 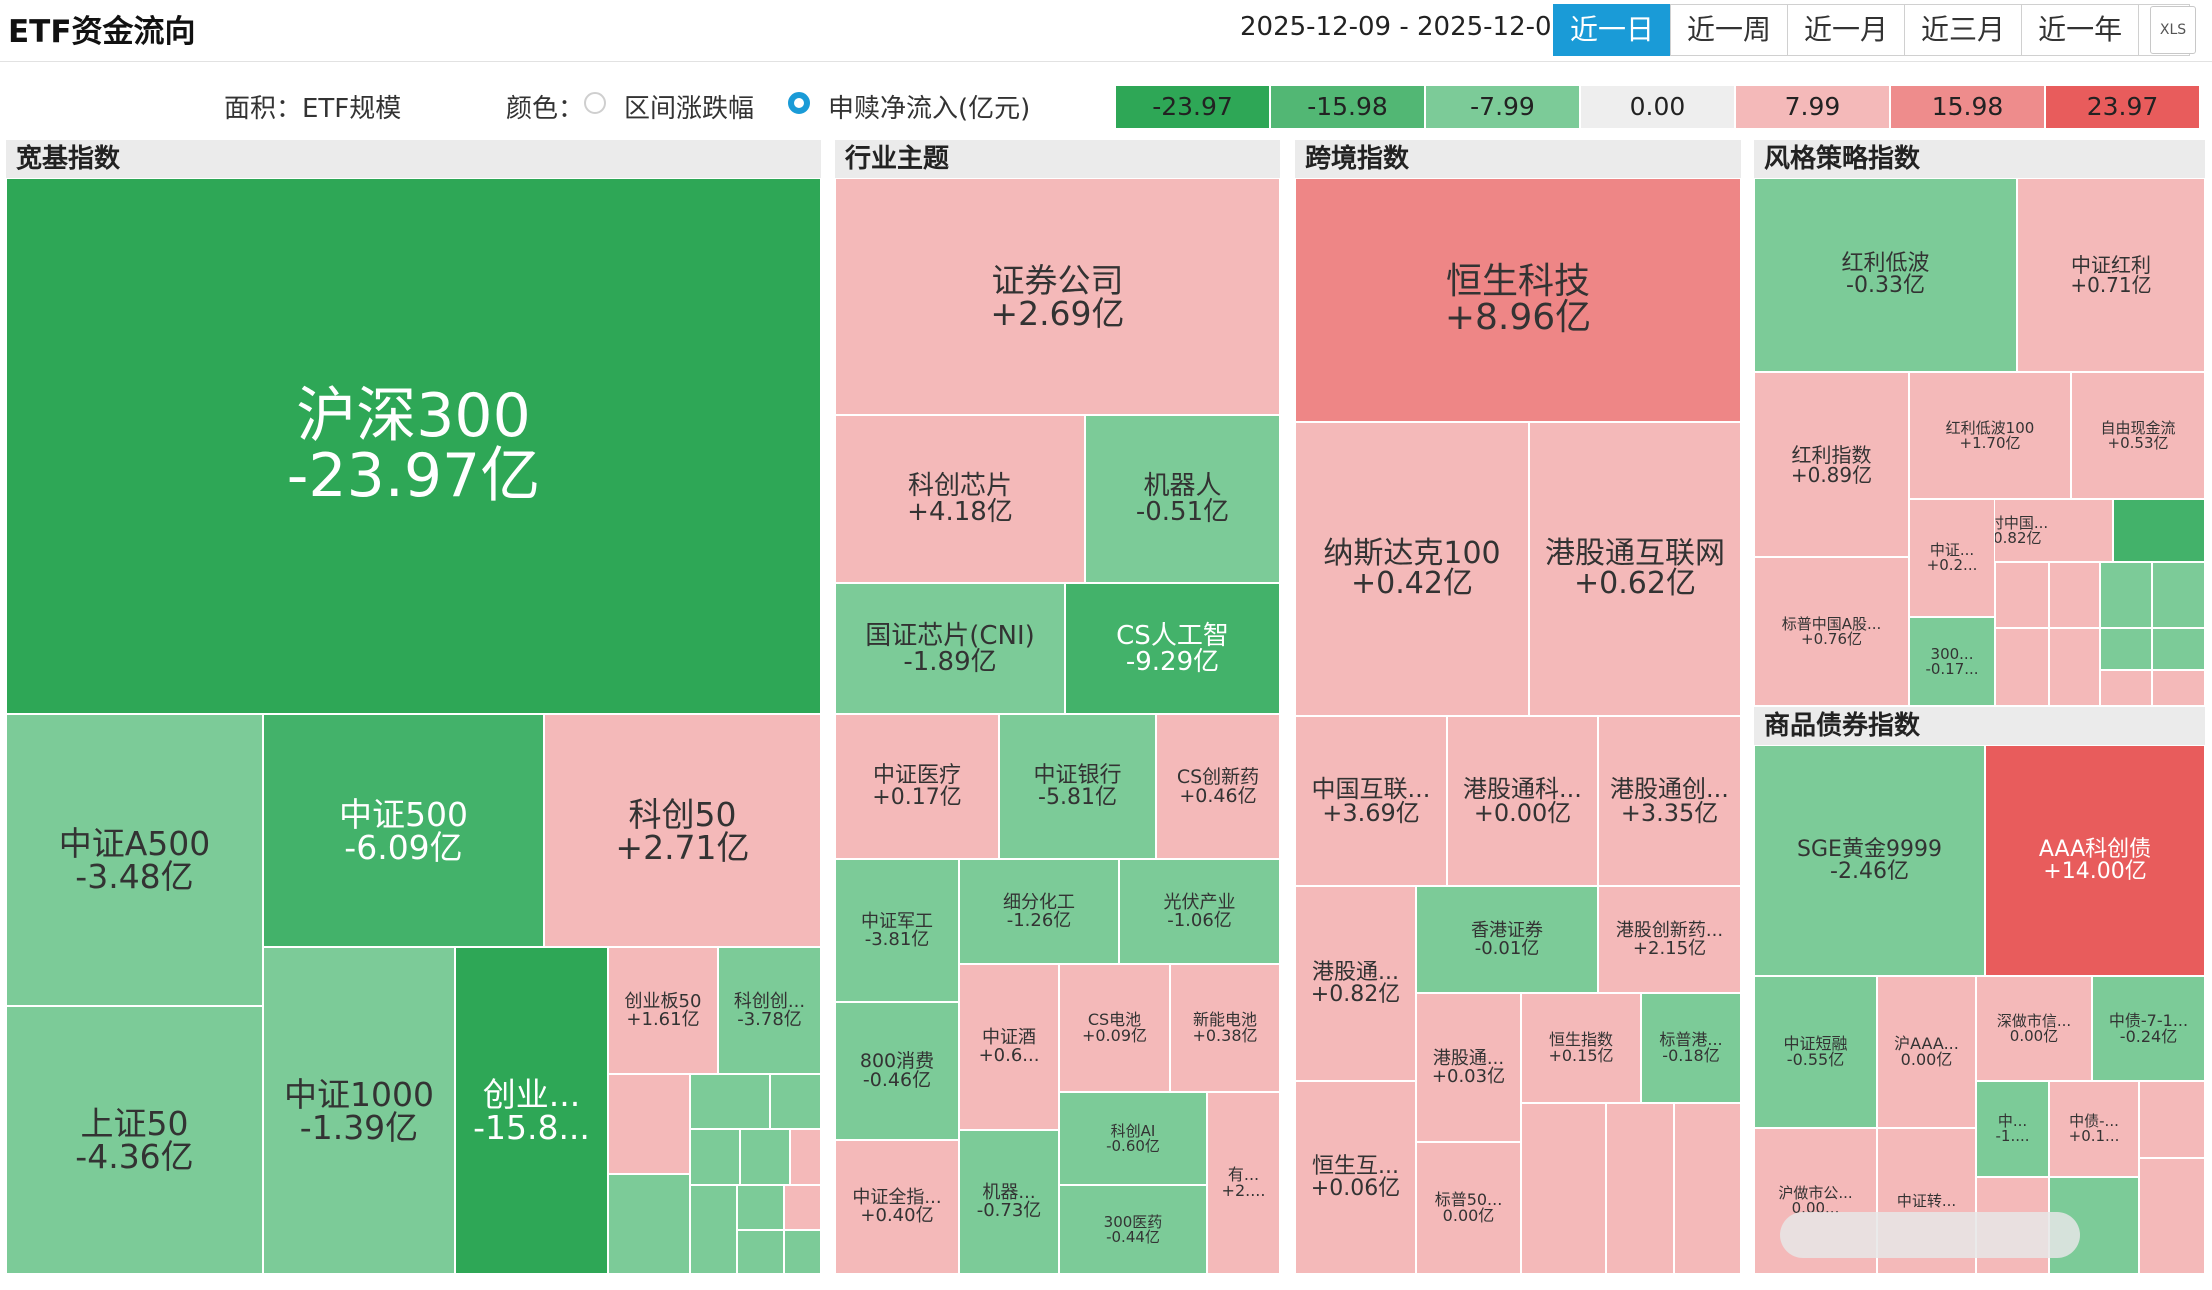 What do you see at coordinates (1612, 30) in the screenshot?
I see `tab-1d: 近一日` at bounding box center [1612, 30].